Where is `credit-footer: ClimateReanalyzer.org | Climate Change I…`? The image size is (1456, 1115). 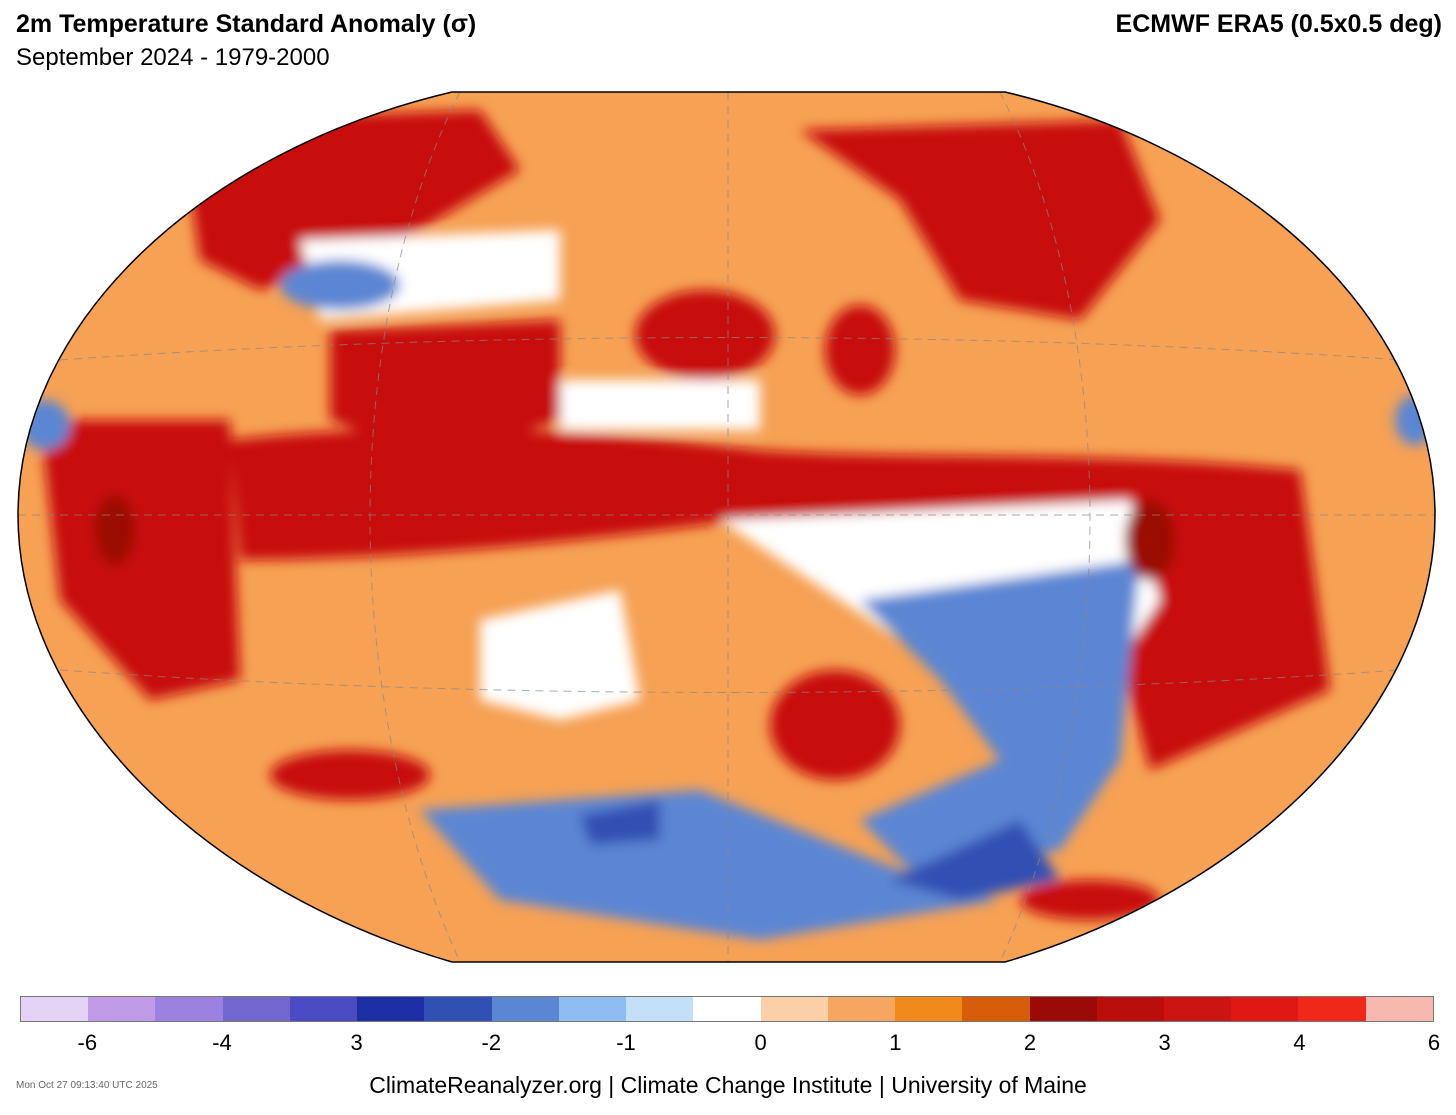
credit-footer: ClimateReanalyzer.org | Climate Change I… is located at coordinates (728, 1085).